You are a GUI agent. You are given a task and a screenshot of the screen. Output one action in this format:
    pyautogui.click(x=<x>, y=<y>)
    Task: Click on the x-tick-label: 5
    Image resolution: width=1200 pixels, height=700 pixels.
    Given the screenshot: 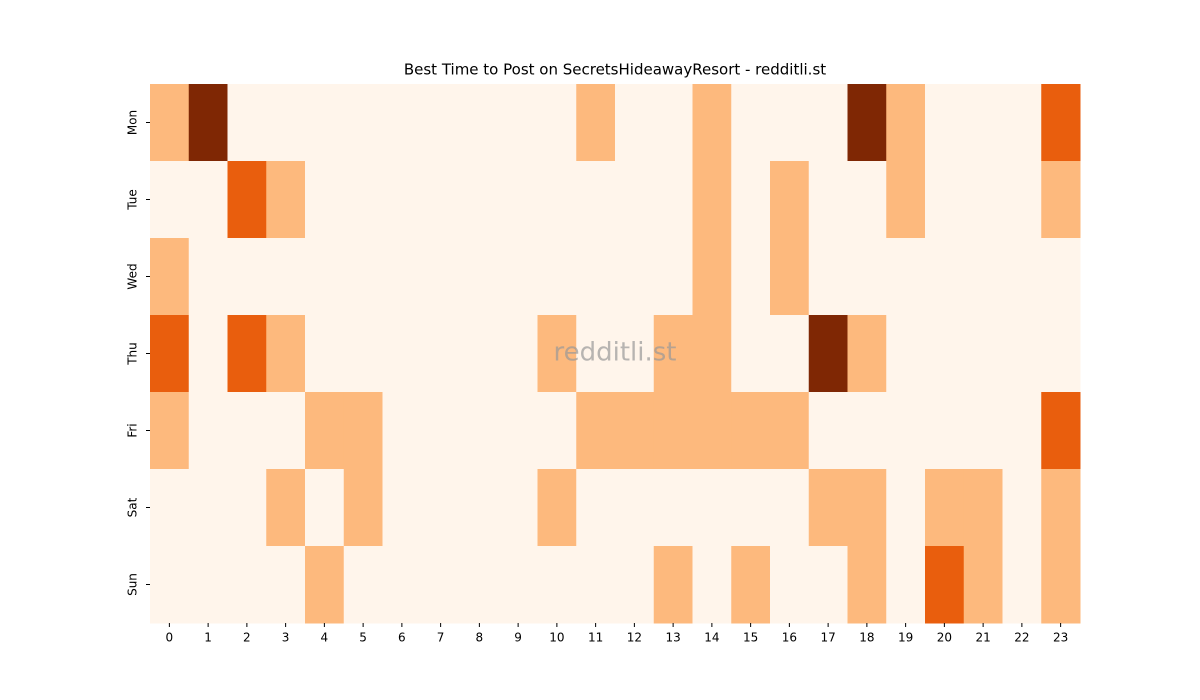 What is the action you would take?
    pyautogui.click(x=363, y=638)
    